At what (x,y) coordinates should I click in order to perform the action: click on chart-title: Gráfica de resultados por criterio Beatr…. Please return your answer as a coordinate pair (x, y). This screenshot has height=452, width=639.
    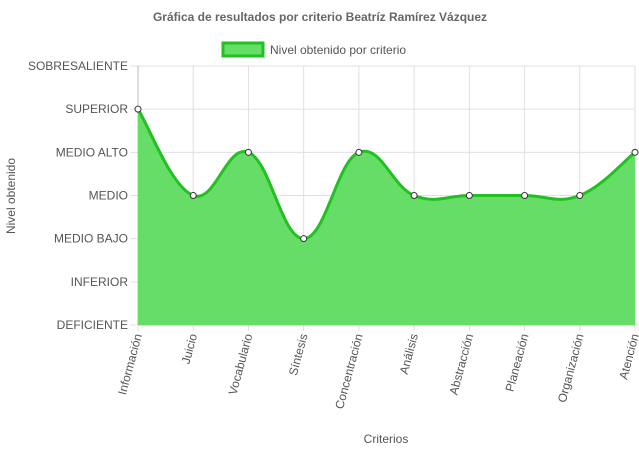
    Looking at the image, I should click on (320, 17).